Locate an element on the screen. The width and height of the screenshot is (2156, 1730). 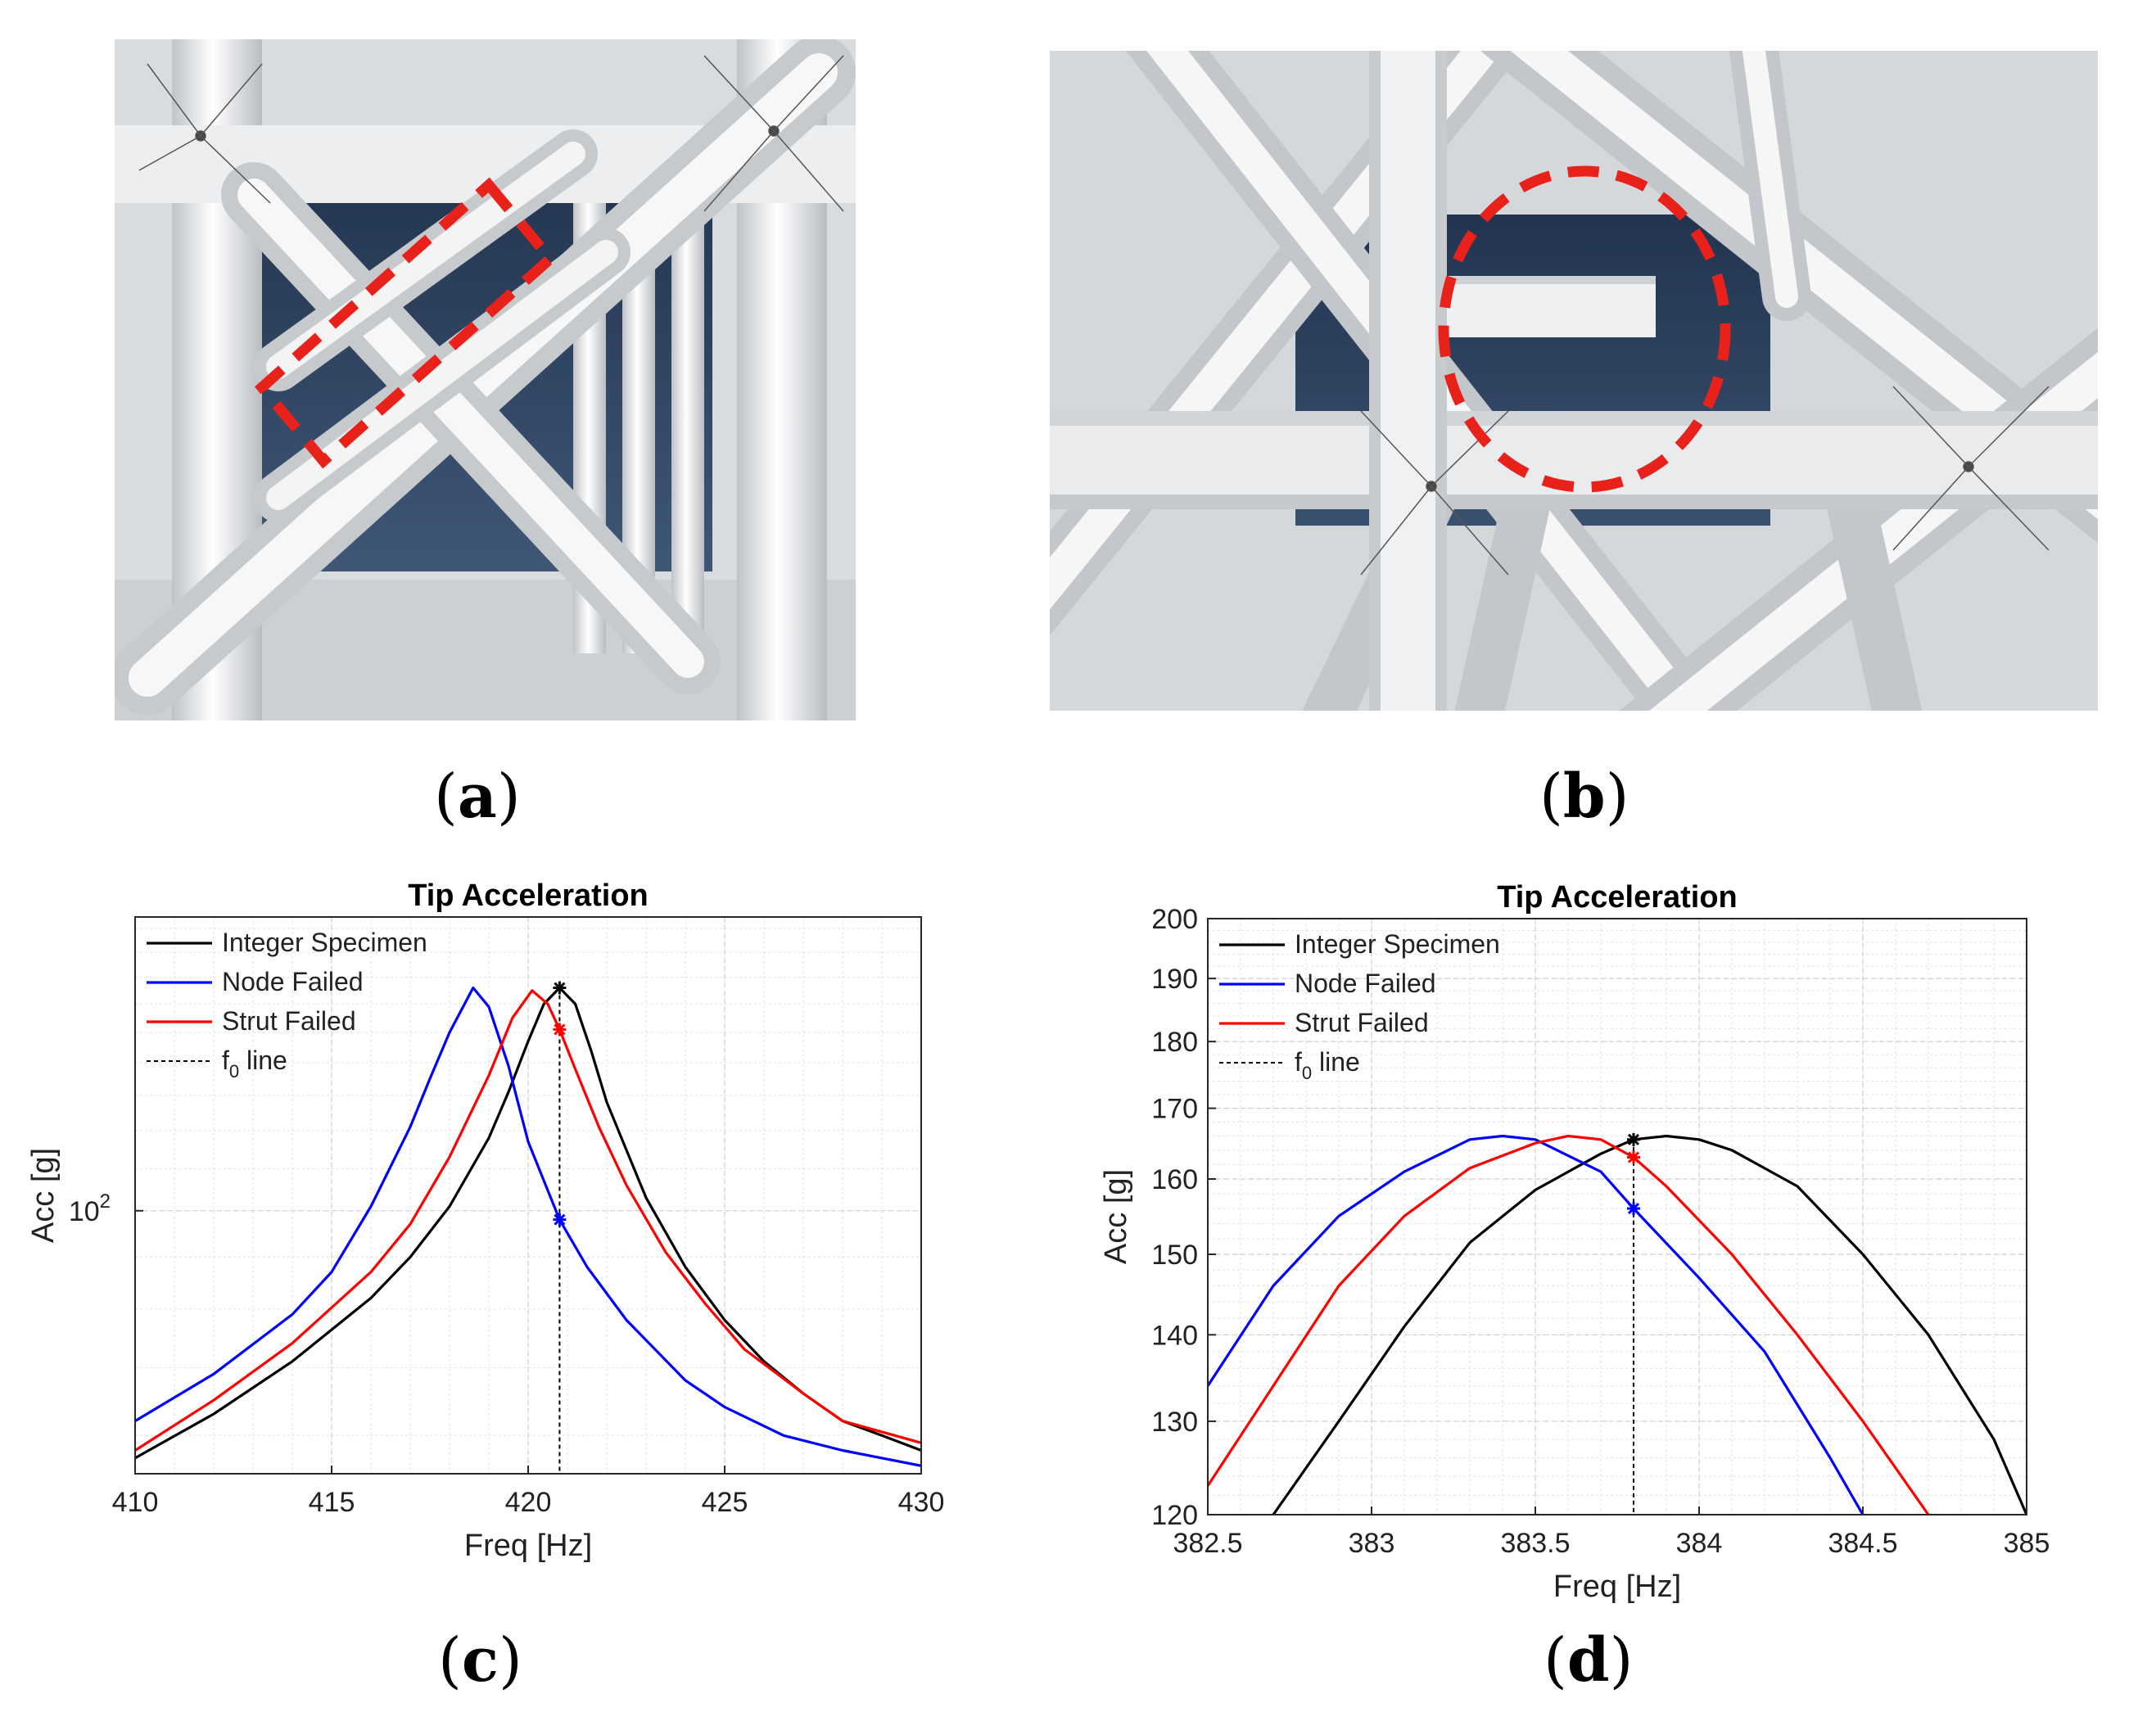
caption-a: (a) is located at coordinates (477, 797).